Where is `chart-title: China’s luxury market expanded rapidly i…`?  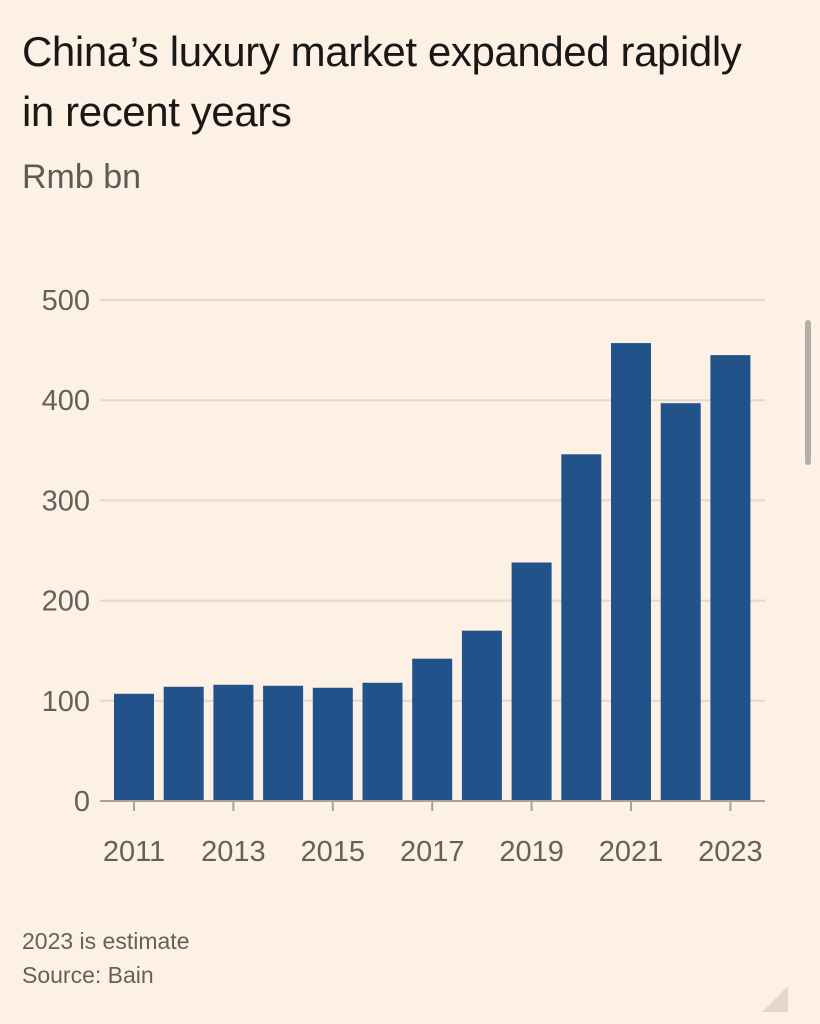 chart-title: China’s luxury market expanded rapidly i… is located at coordinates (382, 81).